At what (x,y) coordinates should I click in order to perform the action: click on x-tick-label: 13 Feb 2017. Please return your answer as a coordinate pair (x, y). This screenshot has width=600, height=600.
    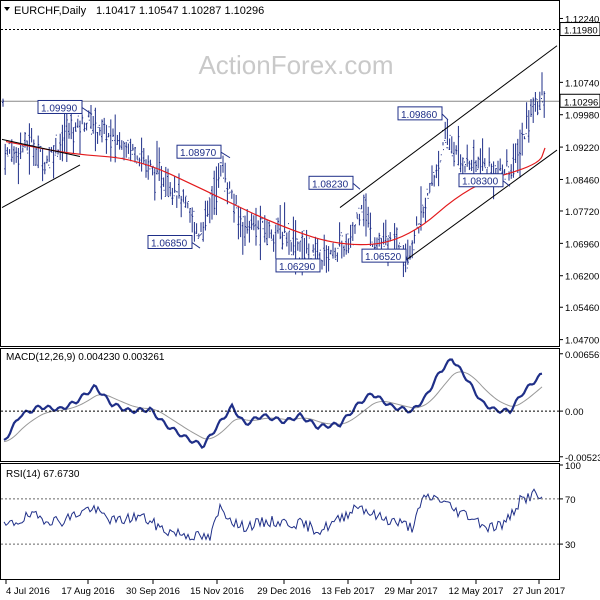
    Looking at the image, I should click on (347, 591).